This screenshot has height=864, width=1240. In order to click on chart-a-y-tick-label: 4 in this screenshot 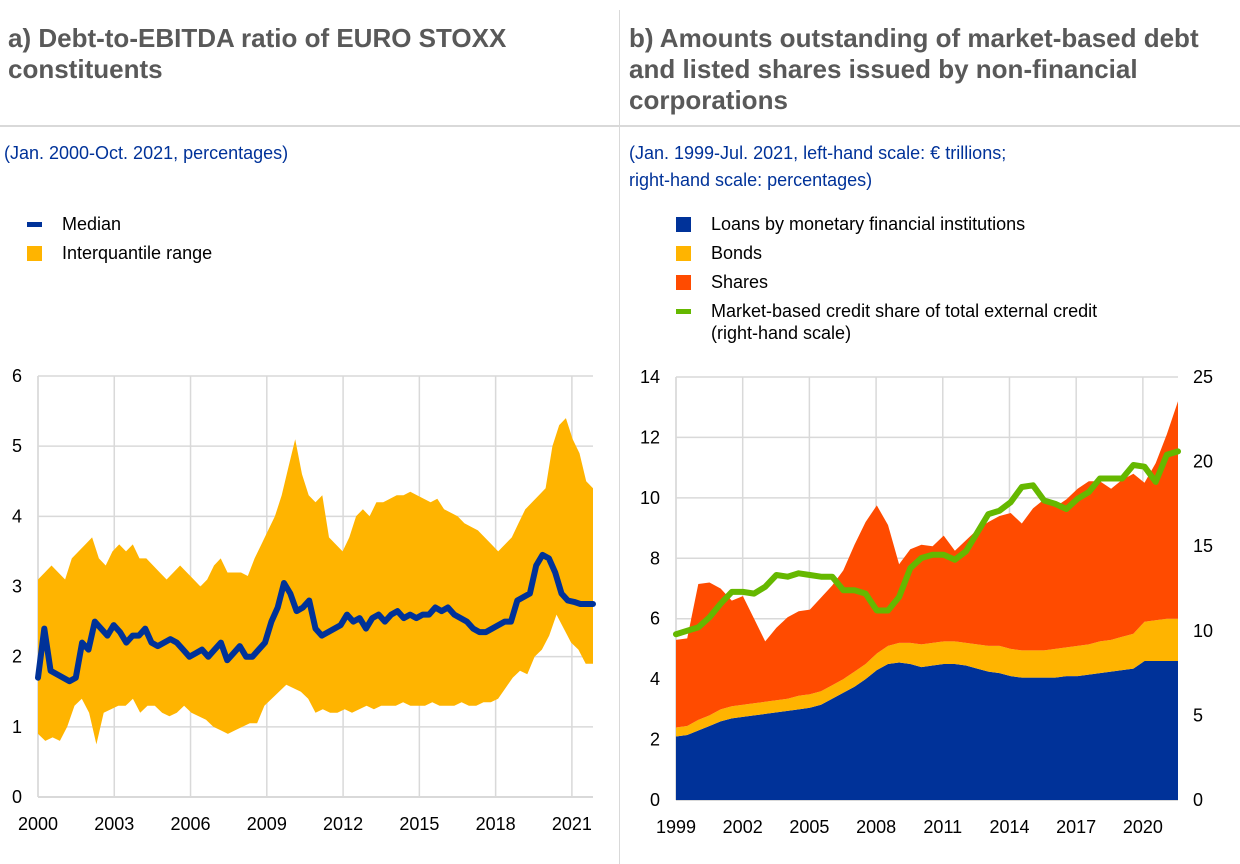, I will do `click(17, 516)`.